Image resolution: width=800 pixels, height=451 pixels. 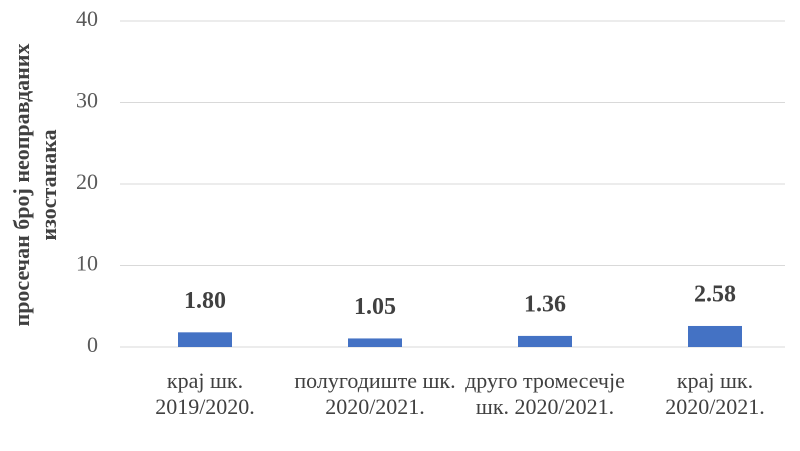 I want to click on y-axis-title-line: изостанака, so click(x=48, y=184).